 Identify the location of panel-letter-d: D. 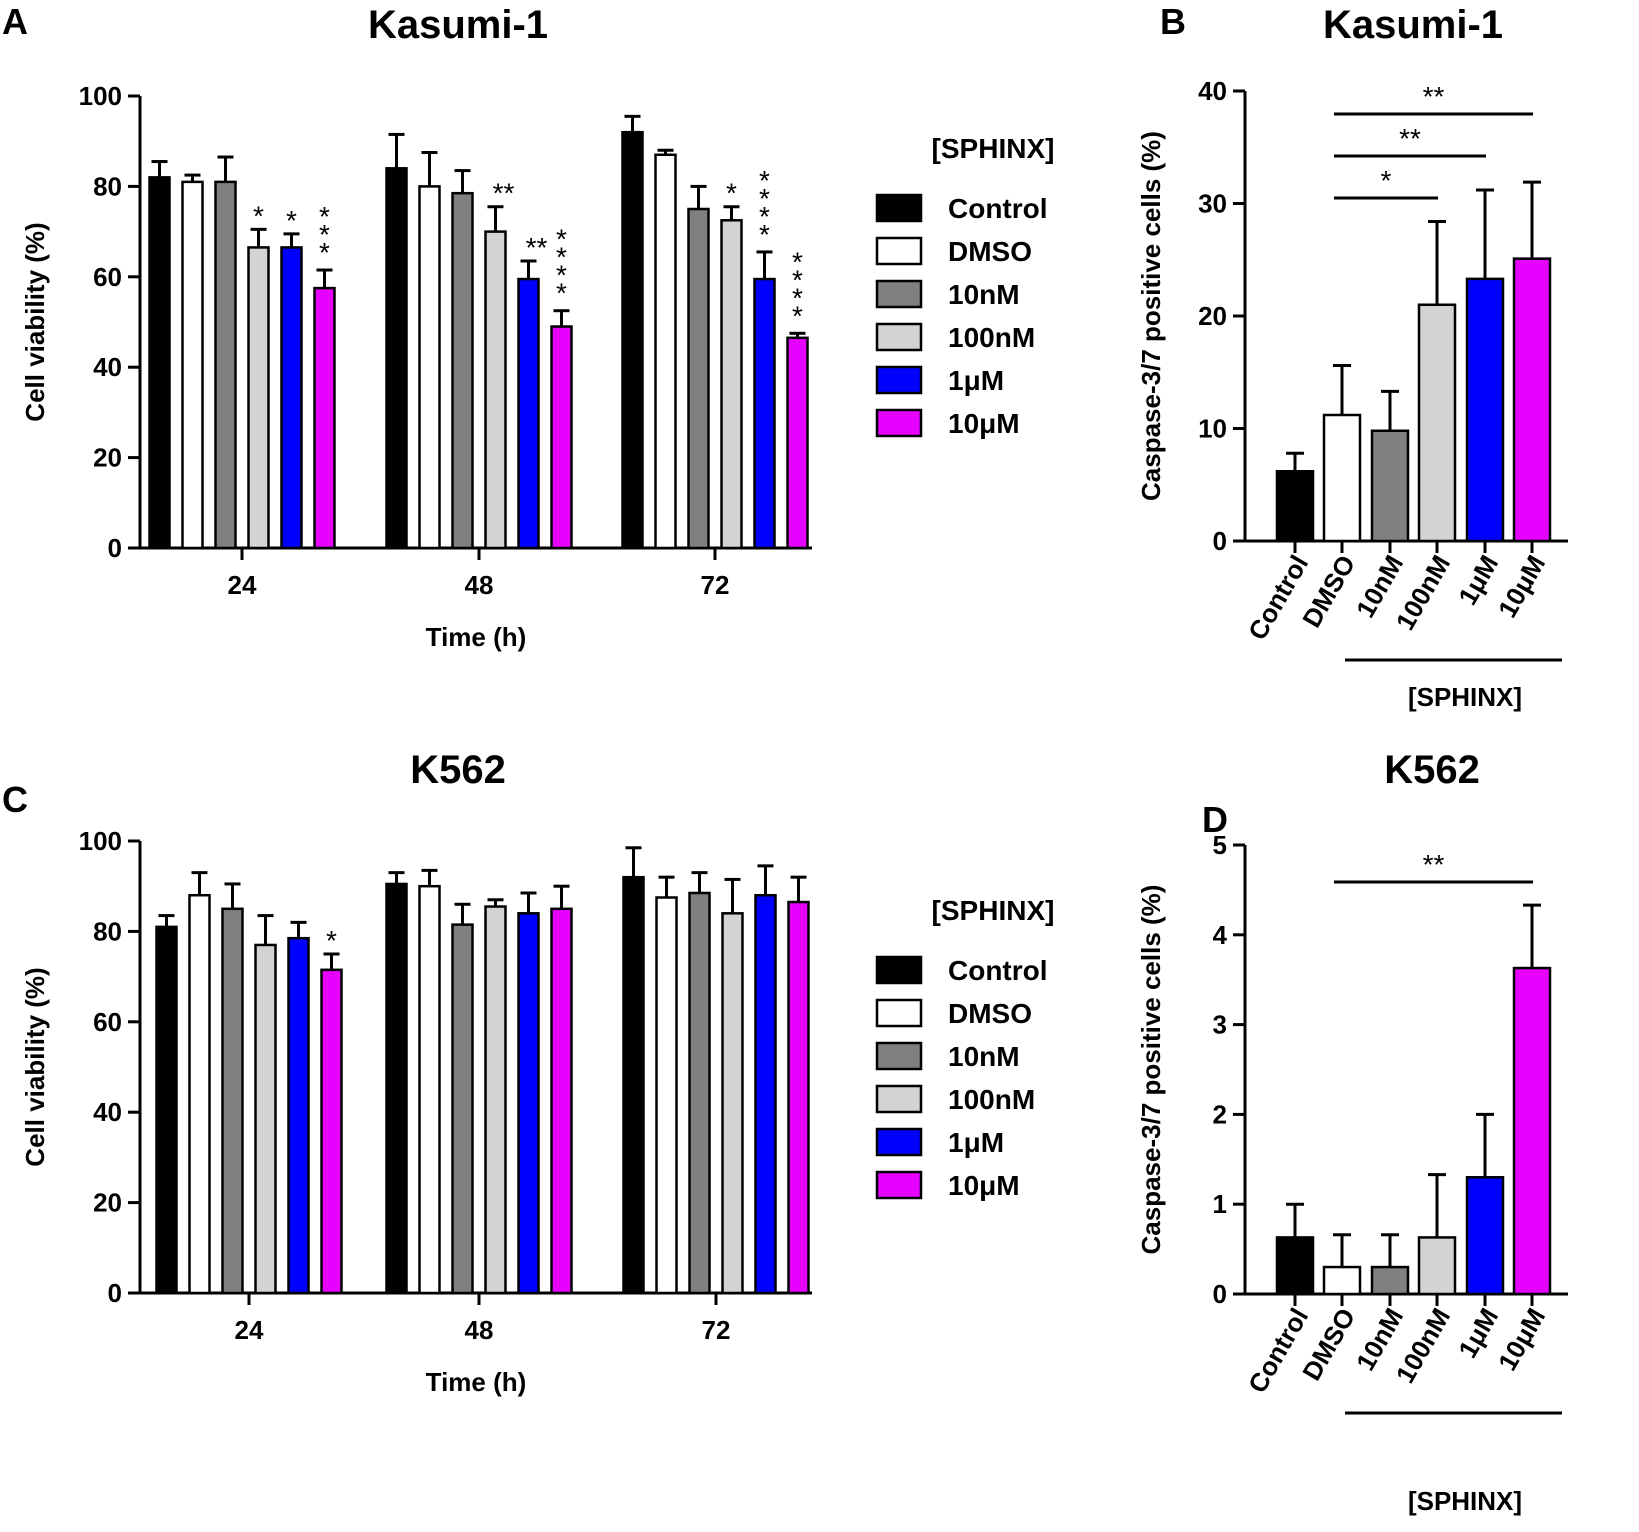
(1215, 819).